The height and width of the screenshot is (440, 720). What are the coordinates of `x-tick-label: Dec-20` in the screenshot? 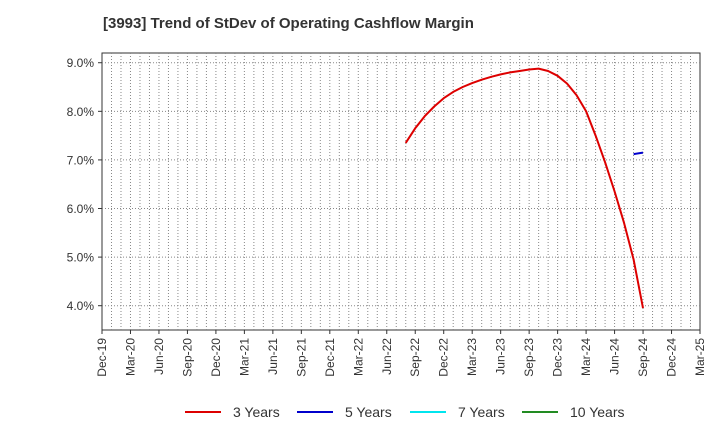 It's located at (216, 357).